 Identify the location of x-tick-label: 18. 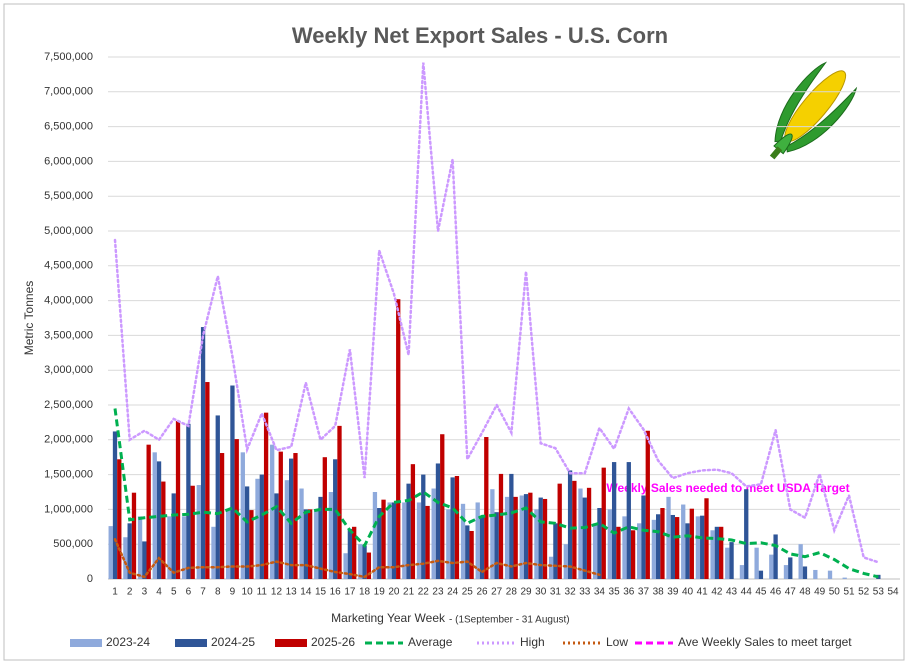
(365, 592).